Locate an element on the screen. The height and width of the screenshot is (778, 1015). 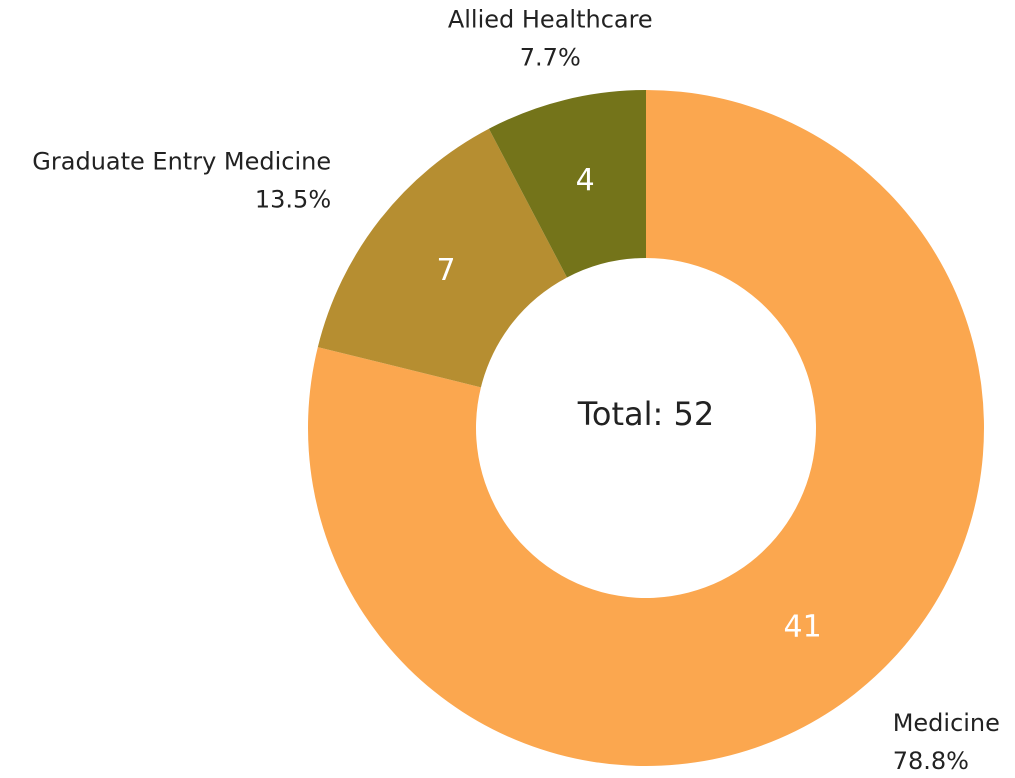
slice-percent: 78.8% is located at coordinates (931, 761).